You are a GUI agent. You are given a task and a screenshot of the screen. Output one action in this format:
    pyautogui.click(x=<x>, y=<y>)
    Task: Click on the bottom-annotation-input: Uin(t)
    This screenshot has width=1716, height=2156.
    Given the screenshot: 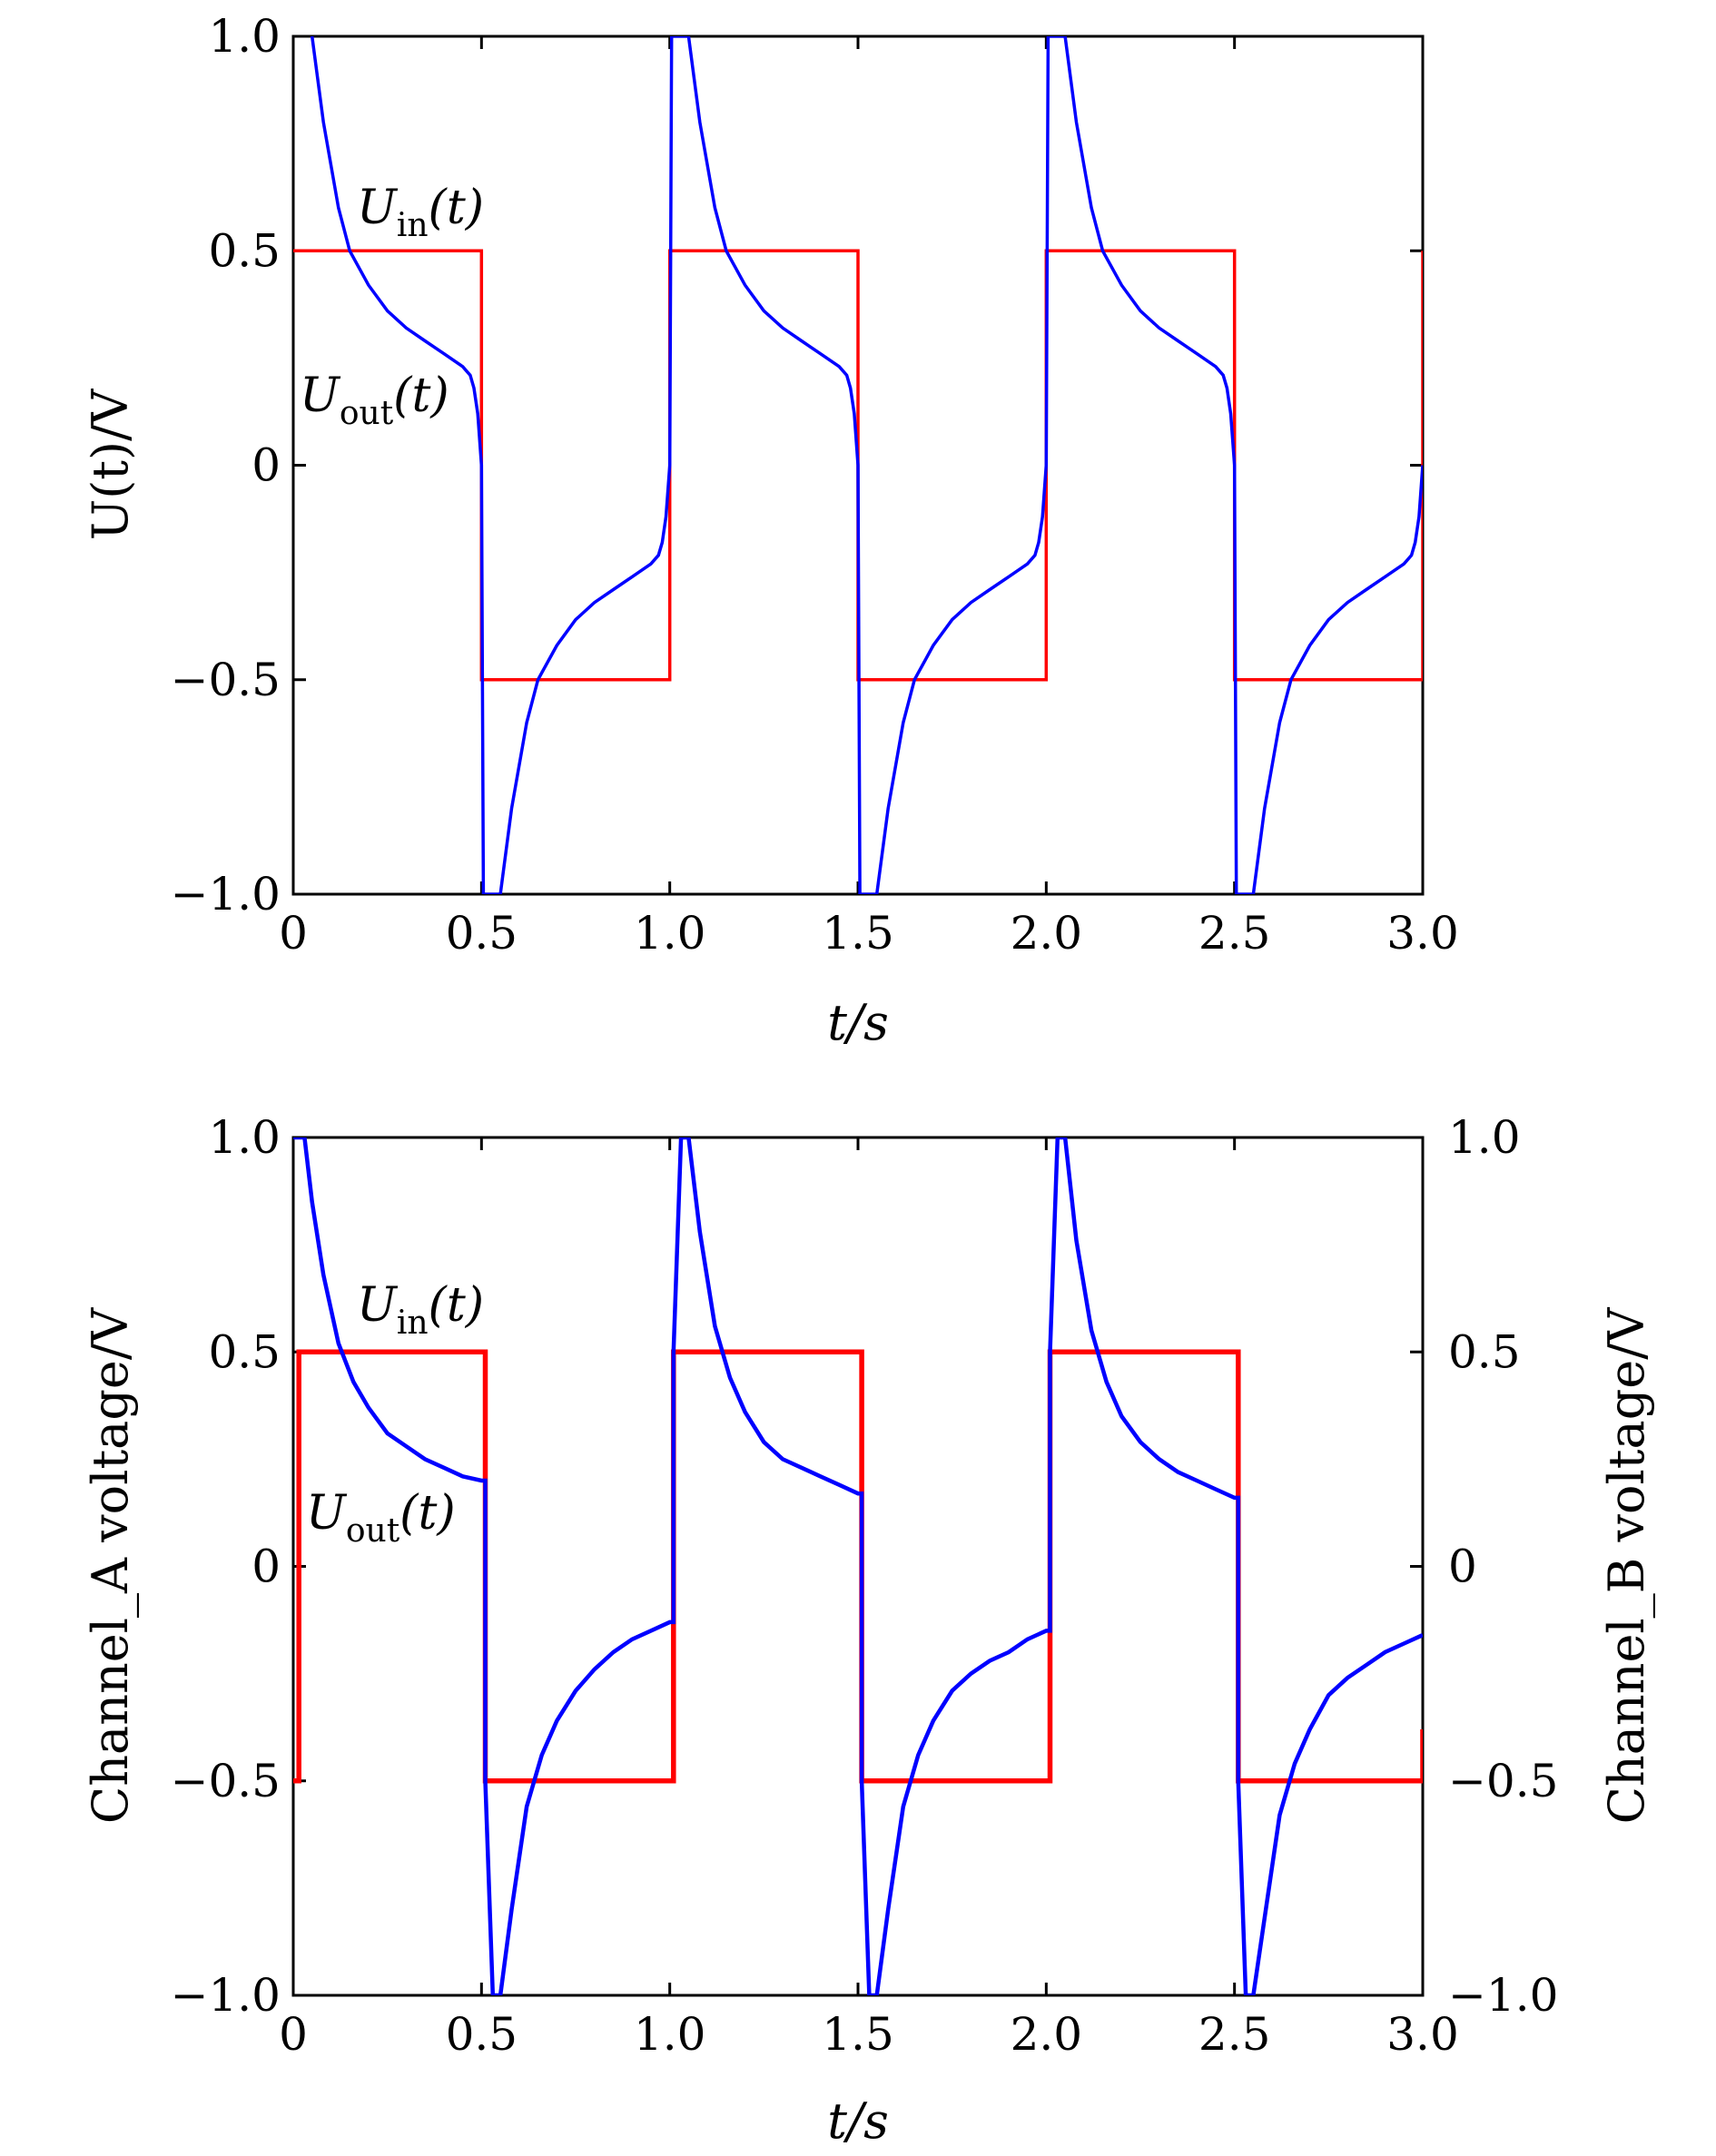 What is the action you would take?
    pyautogui.click(x=420, y=1310)
    